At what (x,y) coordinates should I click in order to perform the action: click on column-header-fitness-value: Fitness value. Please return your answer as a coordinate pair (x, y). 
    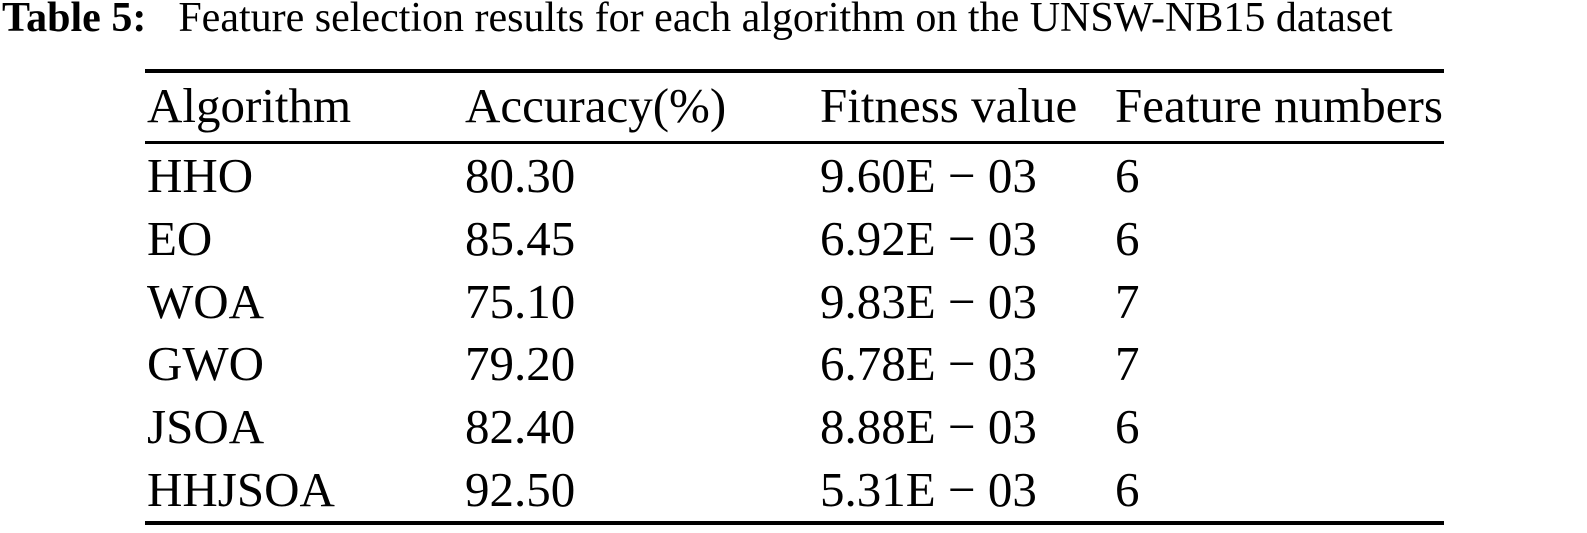
    Looking at the image, I should click on (949, 105).